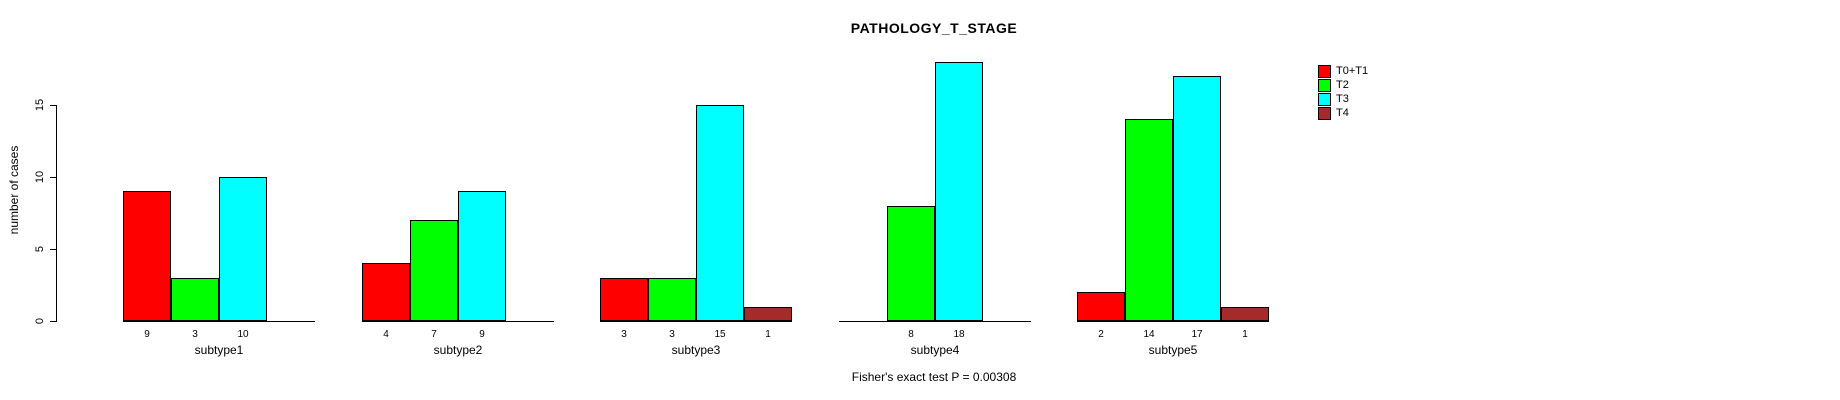  Describe the element at coordinates (1324, 99) in the screenshot. I see `legend-swatch-t3` at that location.